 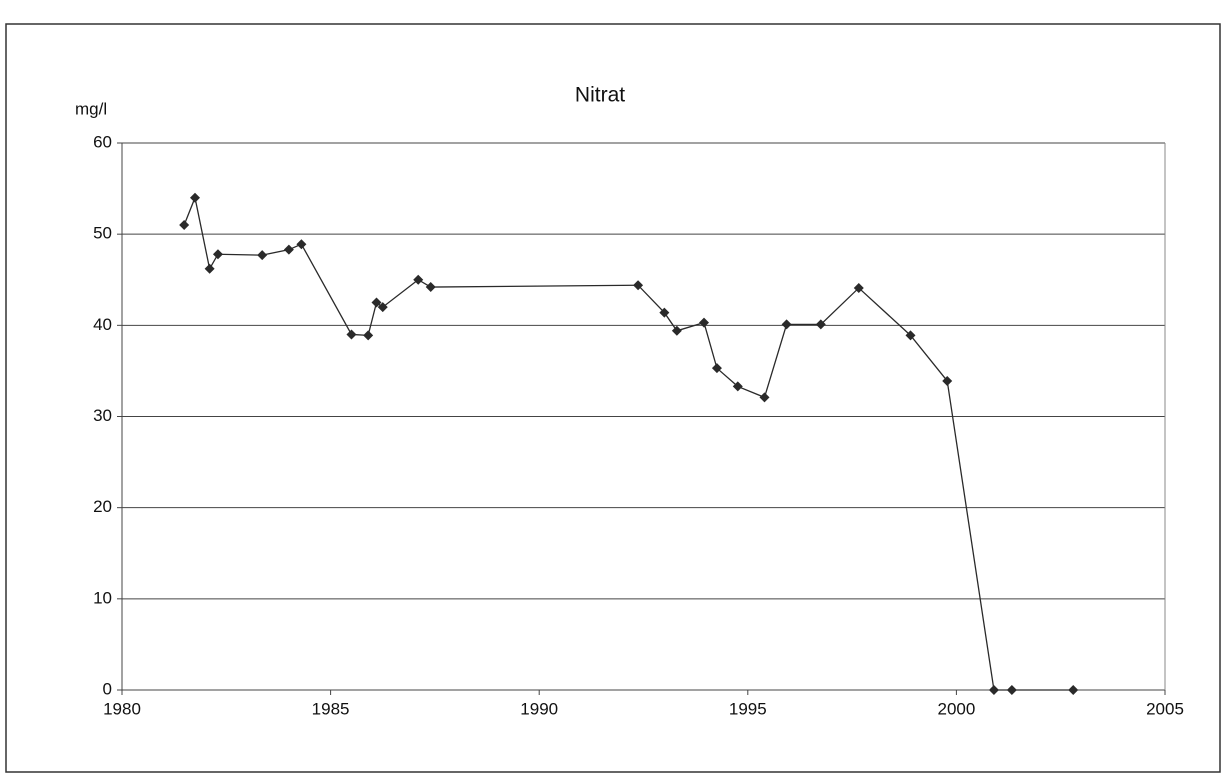 What do you see at coordinates (102, 597) in the screenshot?
I see `y-tick-label: 10` at bounding box center [102, 597].